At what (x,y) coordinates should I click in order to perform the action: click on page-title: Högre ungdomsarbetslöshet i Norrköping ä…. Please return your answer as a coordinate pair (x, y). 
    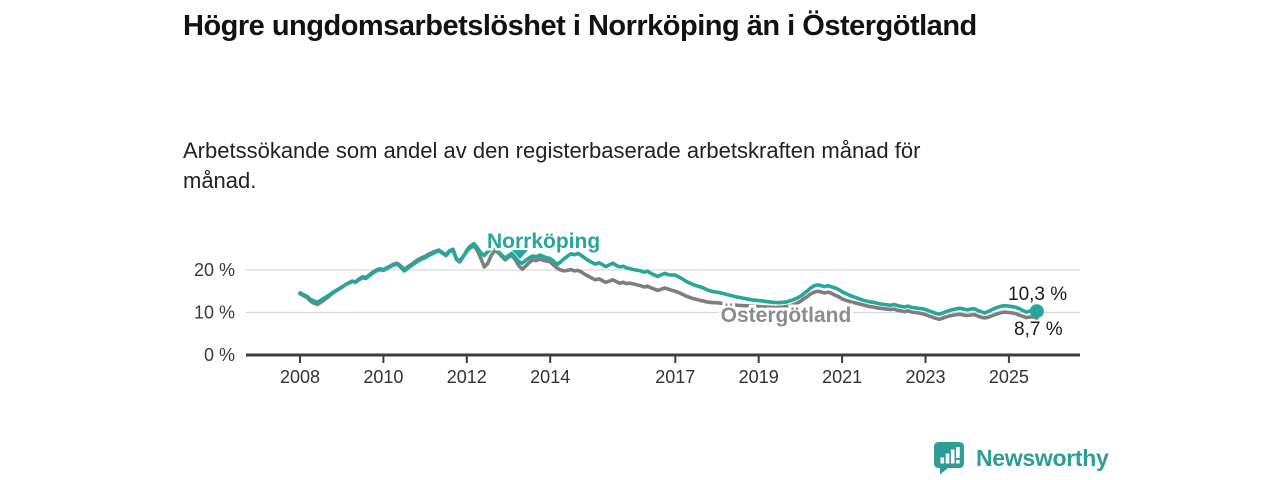
    Looking at the image, I should click on (580, 26).